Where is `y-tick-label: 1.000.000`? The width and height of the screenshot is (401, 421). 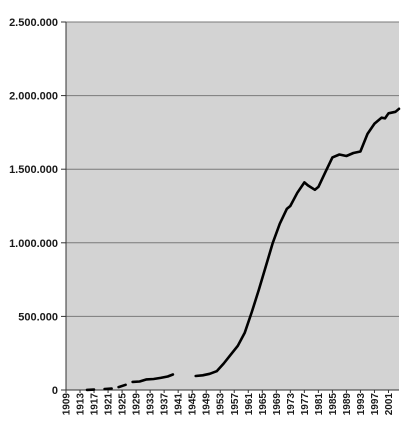
y-tick-label: 1.000.000 is located at coordinates (33, 244).